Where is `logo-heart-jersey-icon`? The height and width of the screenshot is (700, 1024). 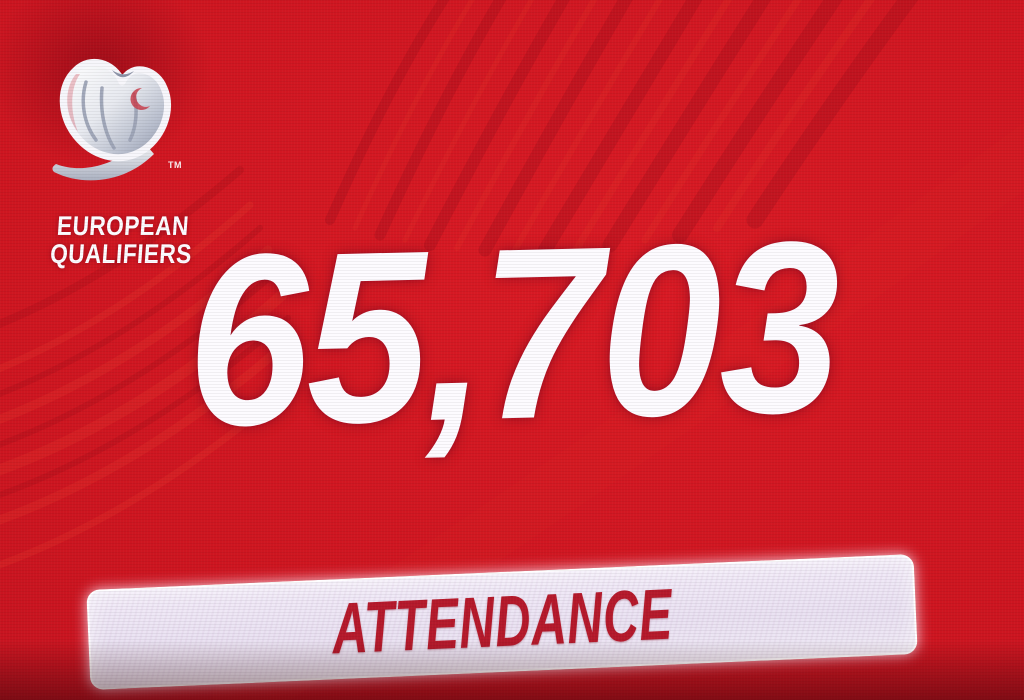
logo-heart-jersey-icon is located at coordinates (111, 119).